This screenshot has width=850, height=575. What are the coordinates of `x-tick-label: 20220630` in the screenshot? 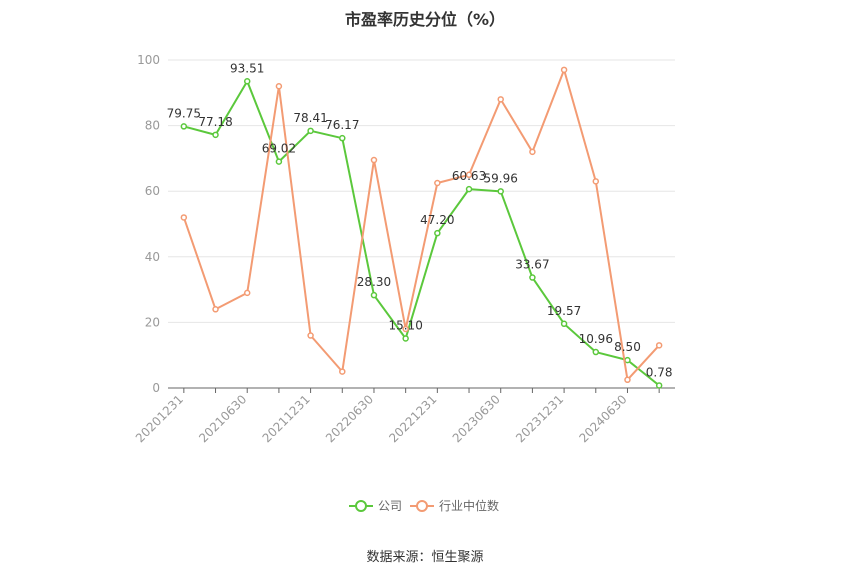 It's located at (349, 418).